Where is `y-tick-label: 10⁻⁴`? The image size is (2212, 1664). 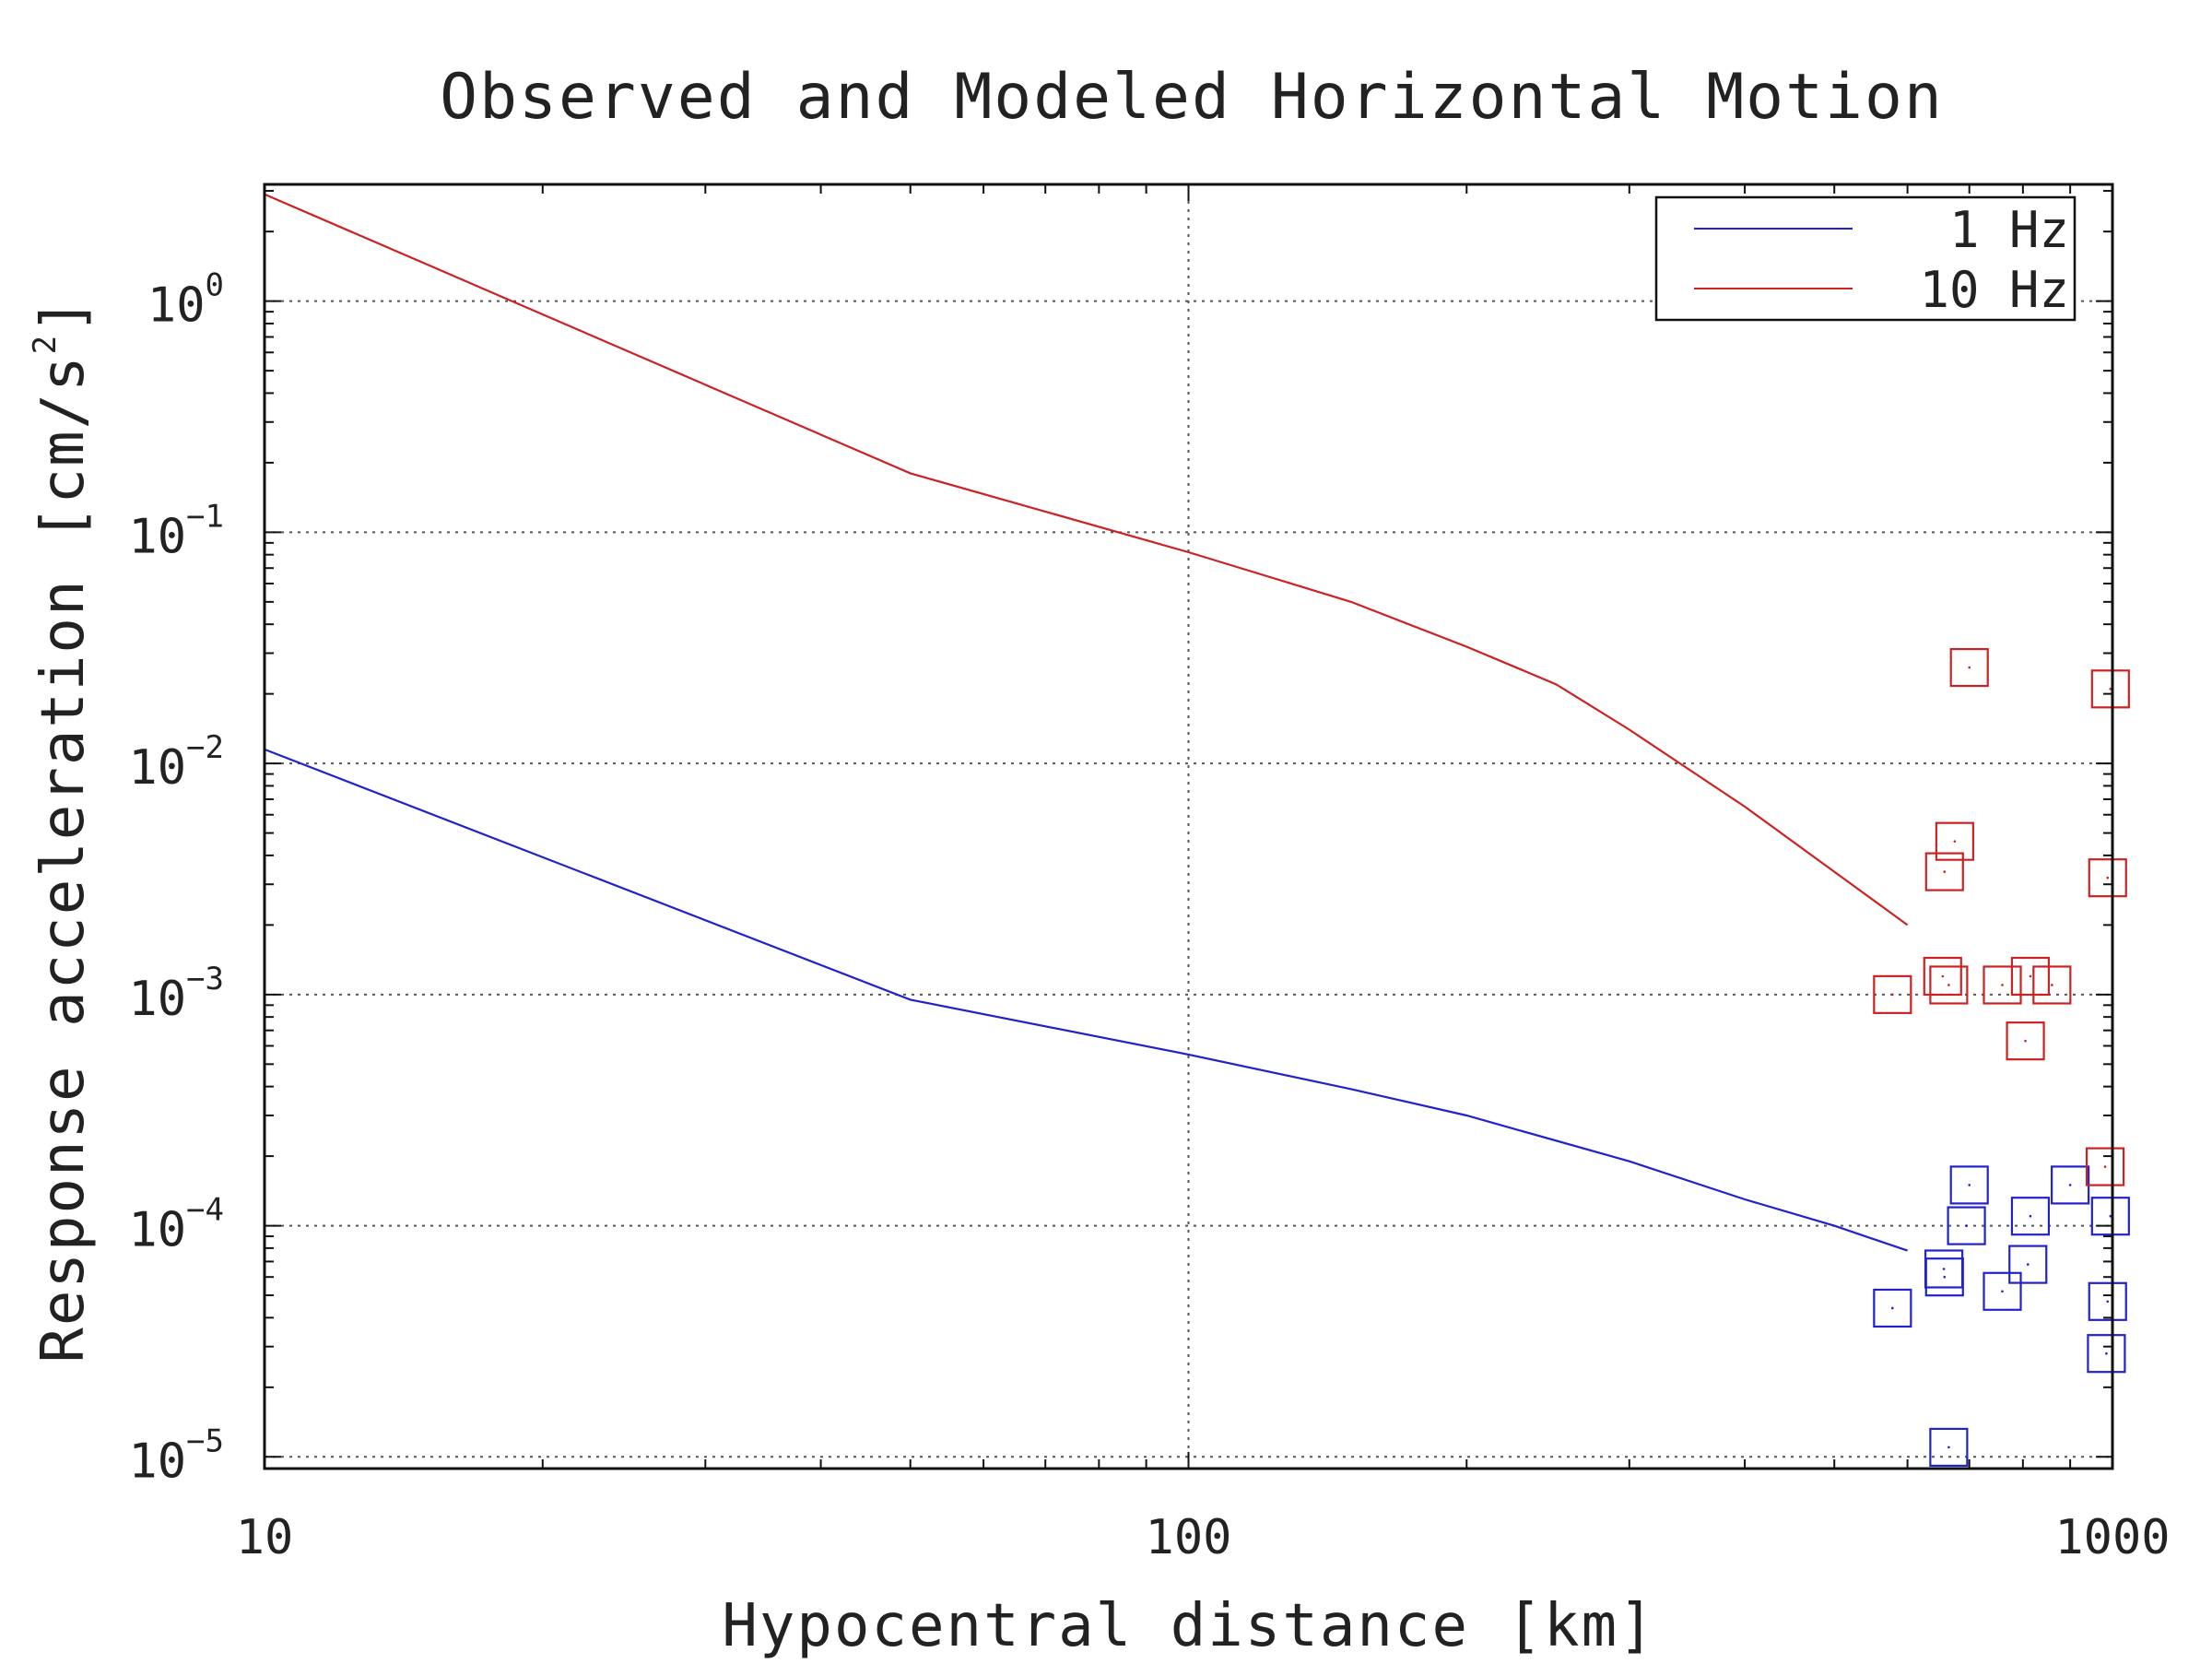 y-tick-label: 10⁻⁴ is located at coordinates (176, 1225).